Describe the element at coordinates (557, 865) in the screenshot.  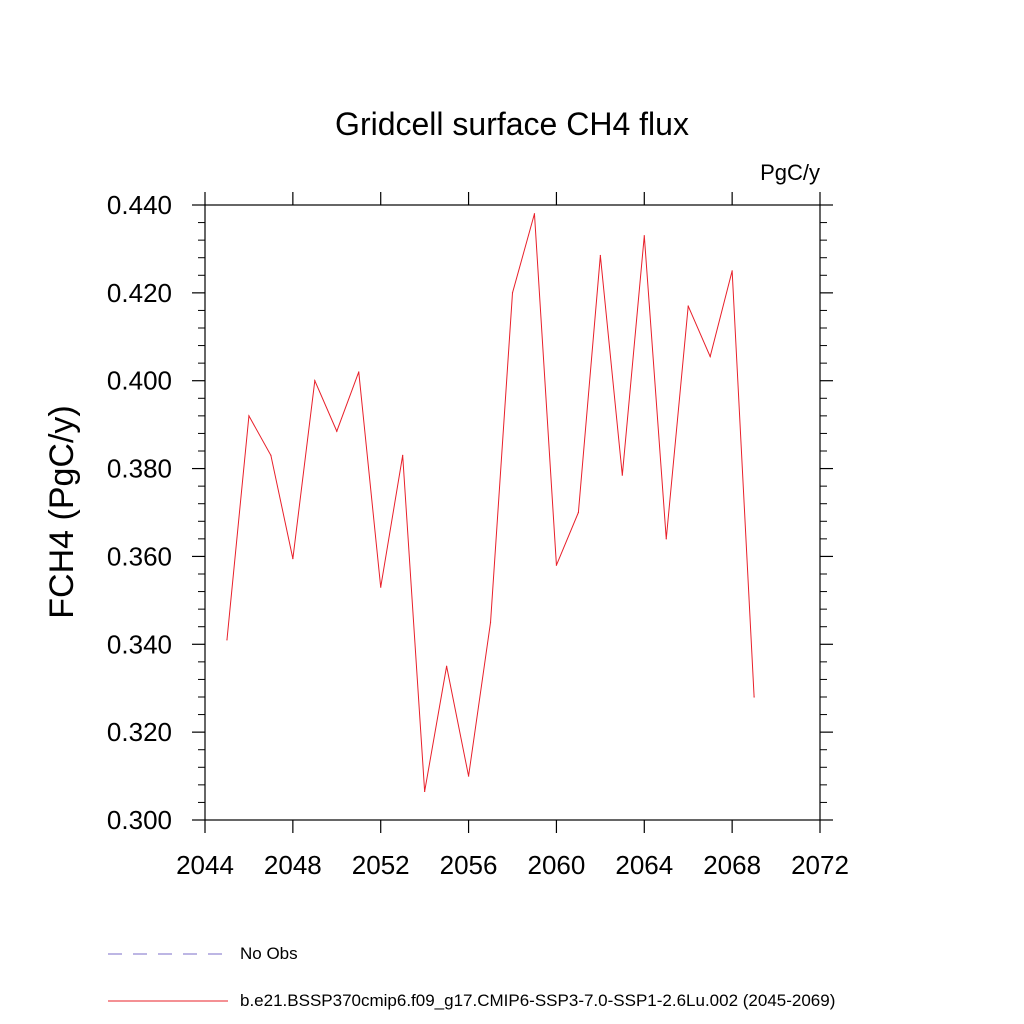
I see `x-tick-label: 2060` at that location.